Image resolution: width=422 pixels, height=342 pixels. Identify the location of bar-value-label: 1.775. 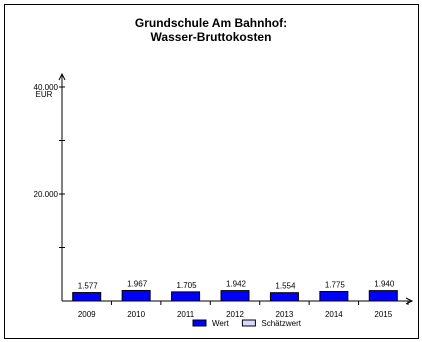
(335, 285).